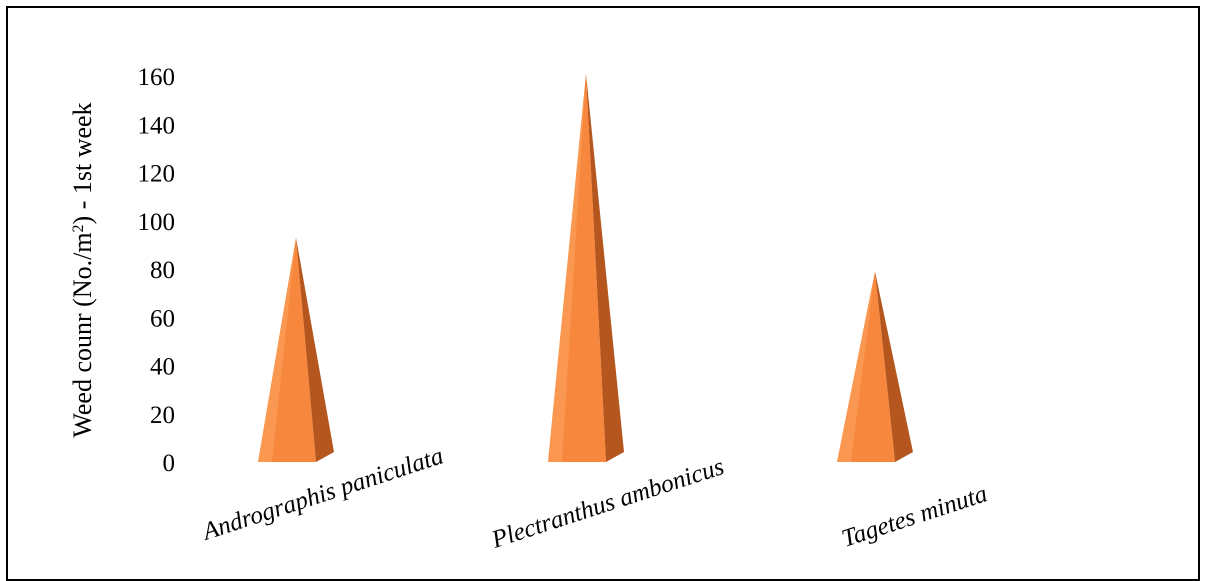 This screenshot has height=581, width=1209. Describe the element at coordinates (608, 503) in the screenshot. I see `category-label: Plectranthus ambonicus` at that location.